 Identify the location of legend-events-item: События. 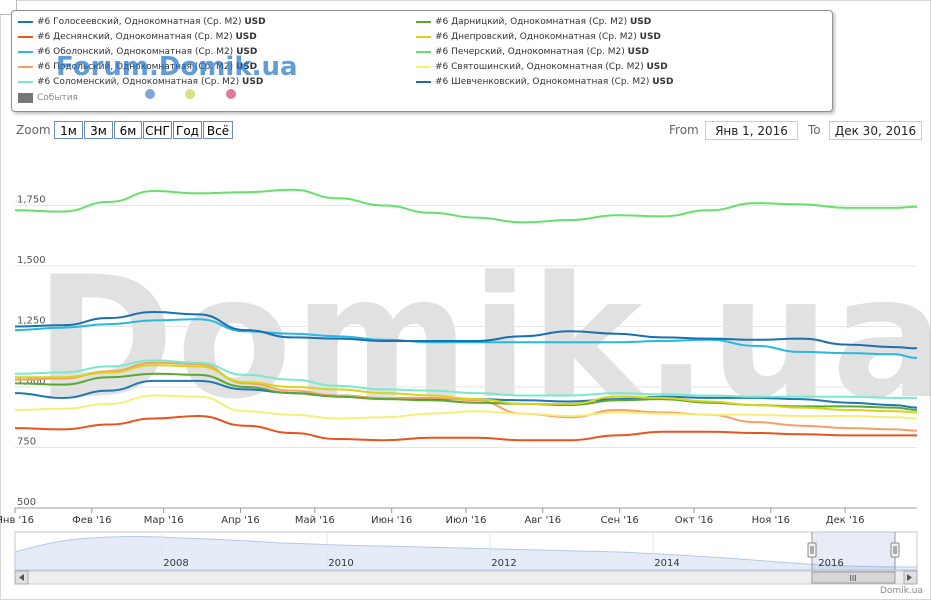
(48, 98).